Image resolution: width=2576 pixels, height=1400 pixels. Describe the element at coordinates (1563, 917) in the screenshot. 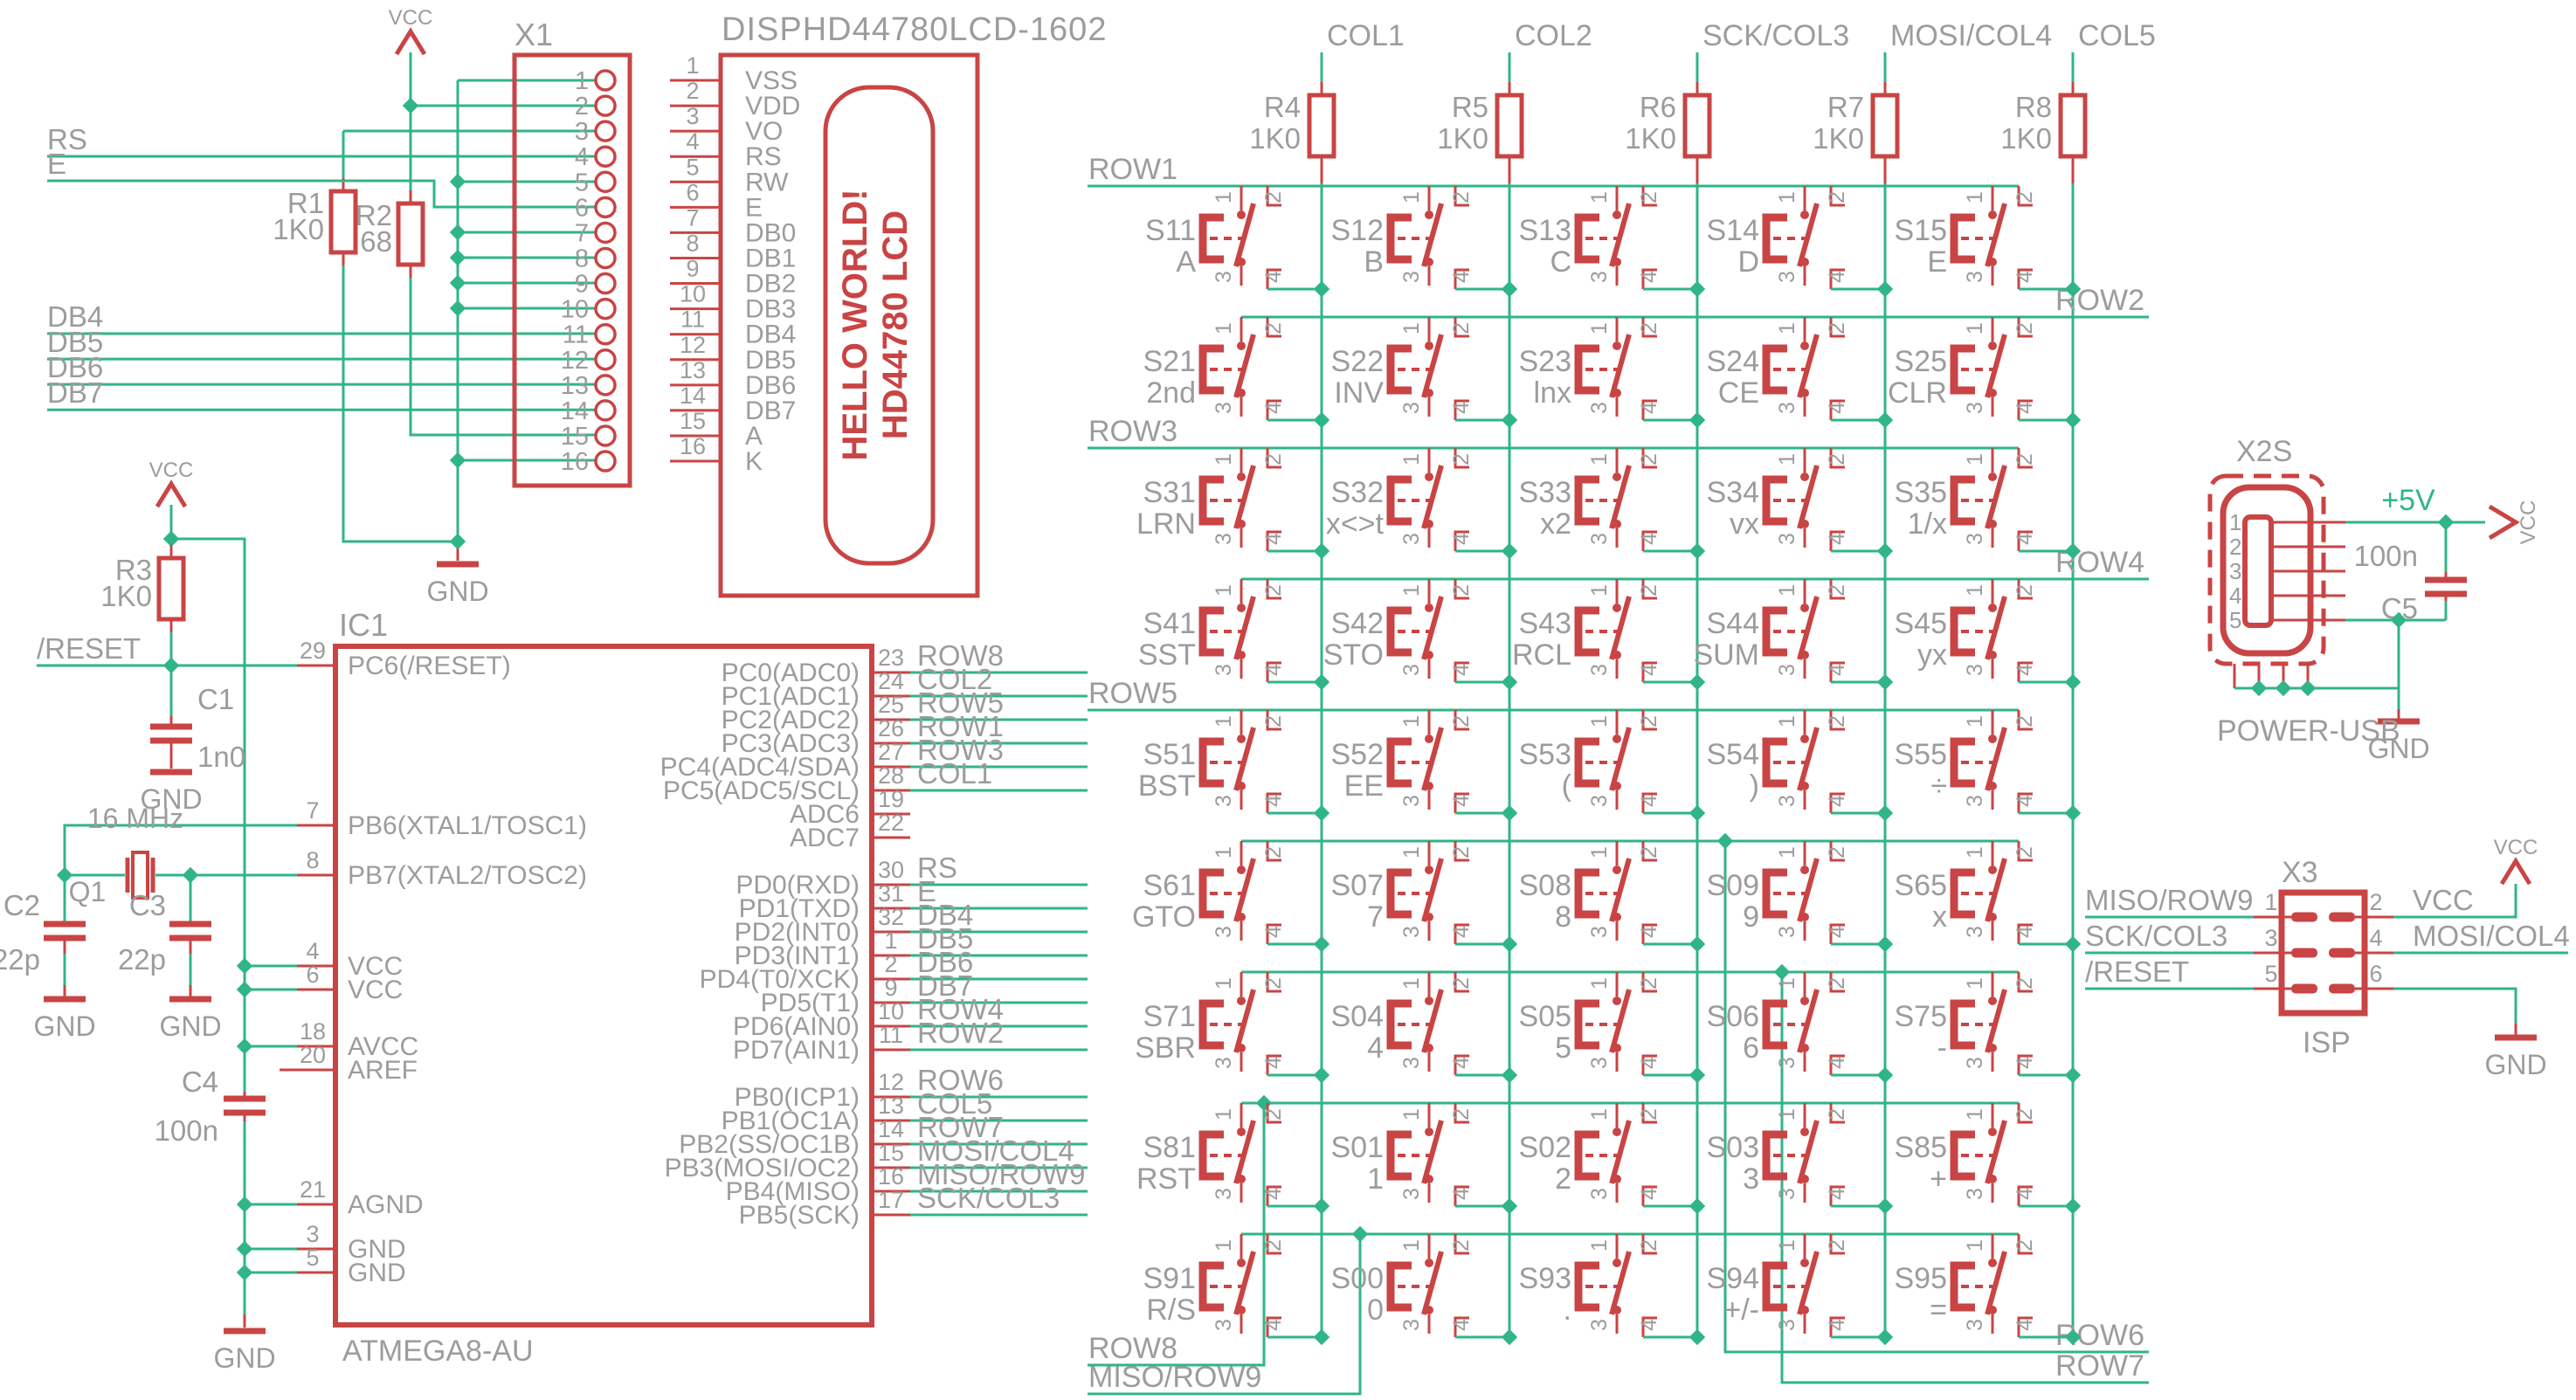

I see `key-S08: 8` at that location.